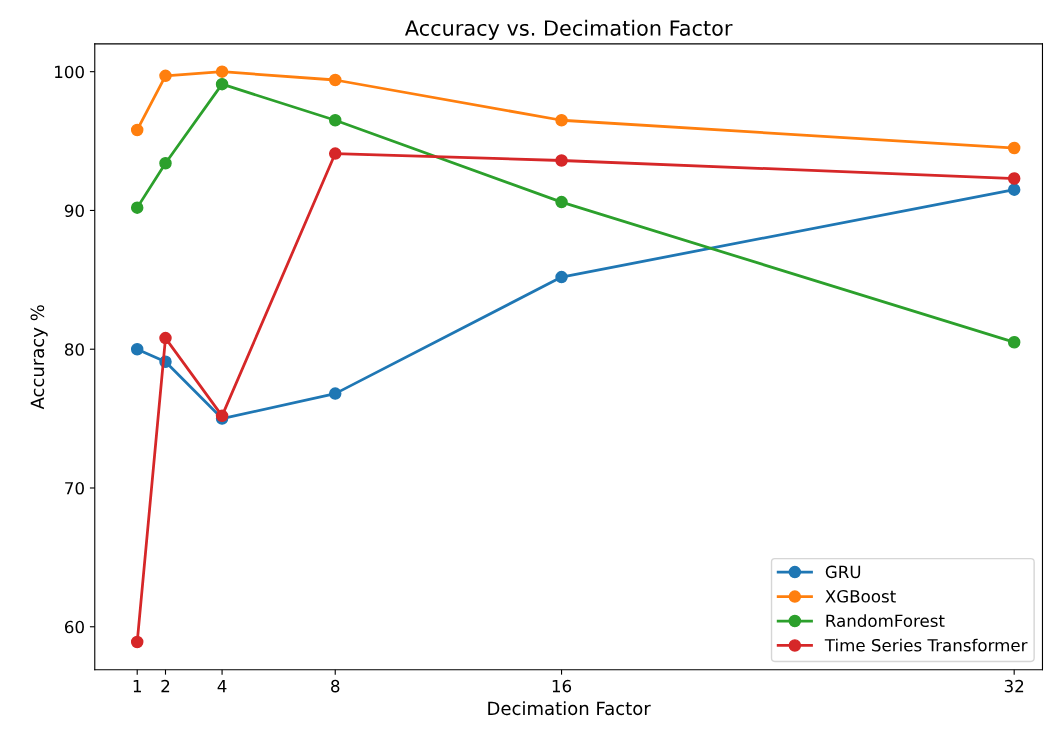 The height and width of the screenshot is (732, 1053). Describe the element at coordinates (562, 686) in the screenshot. I see `x-tick-label: 16` at that location.